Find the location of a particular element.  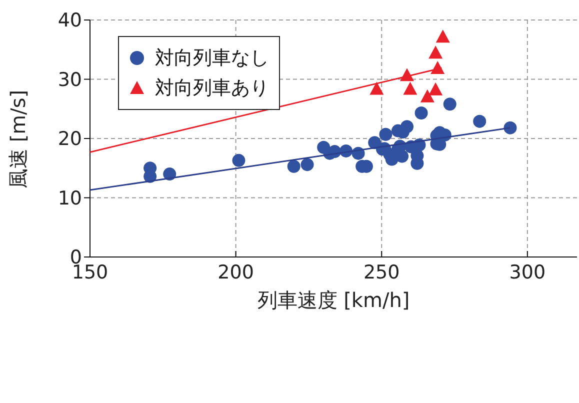

y-axis-title: 風速 [m/s] is located at coordinates (18, 139).